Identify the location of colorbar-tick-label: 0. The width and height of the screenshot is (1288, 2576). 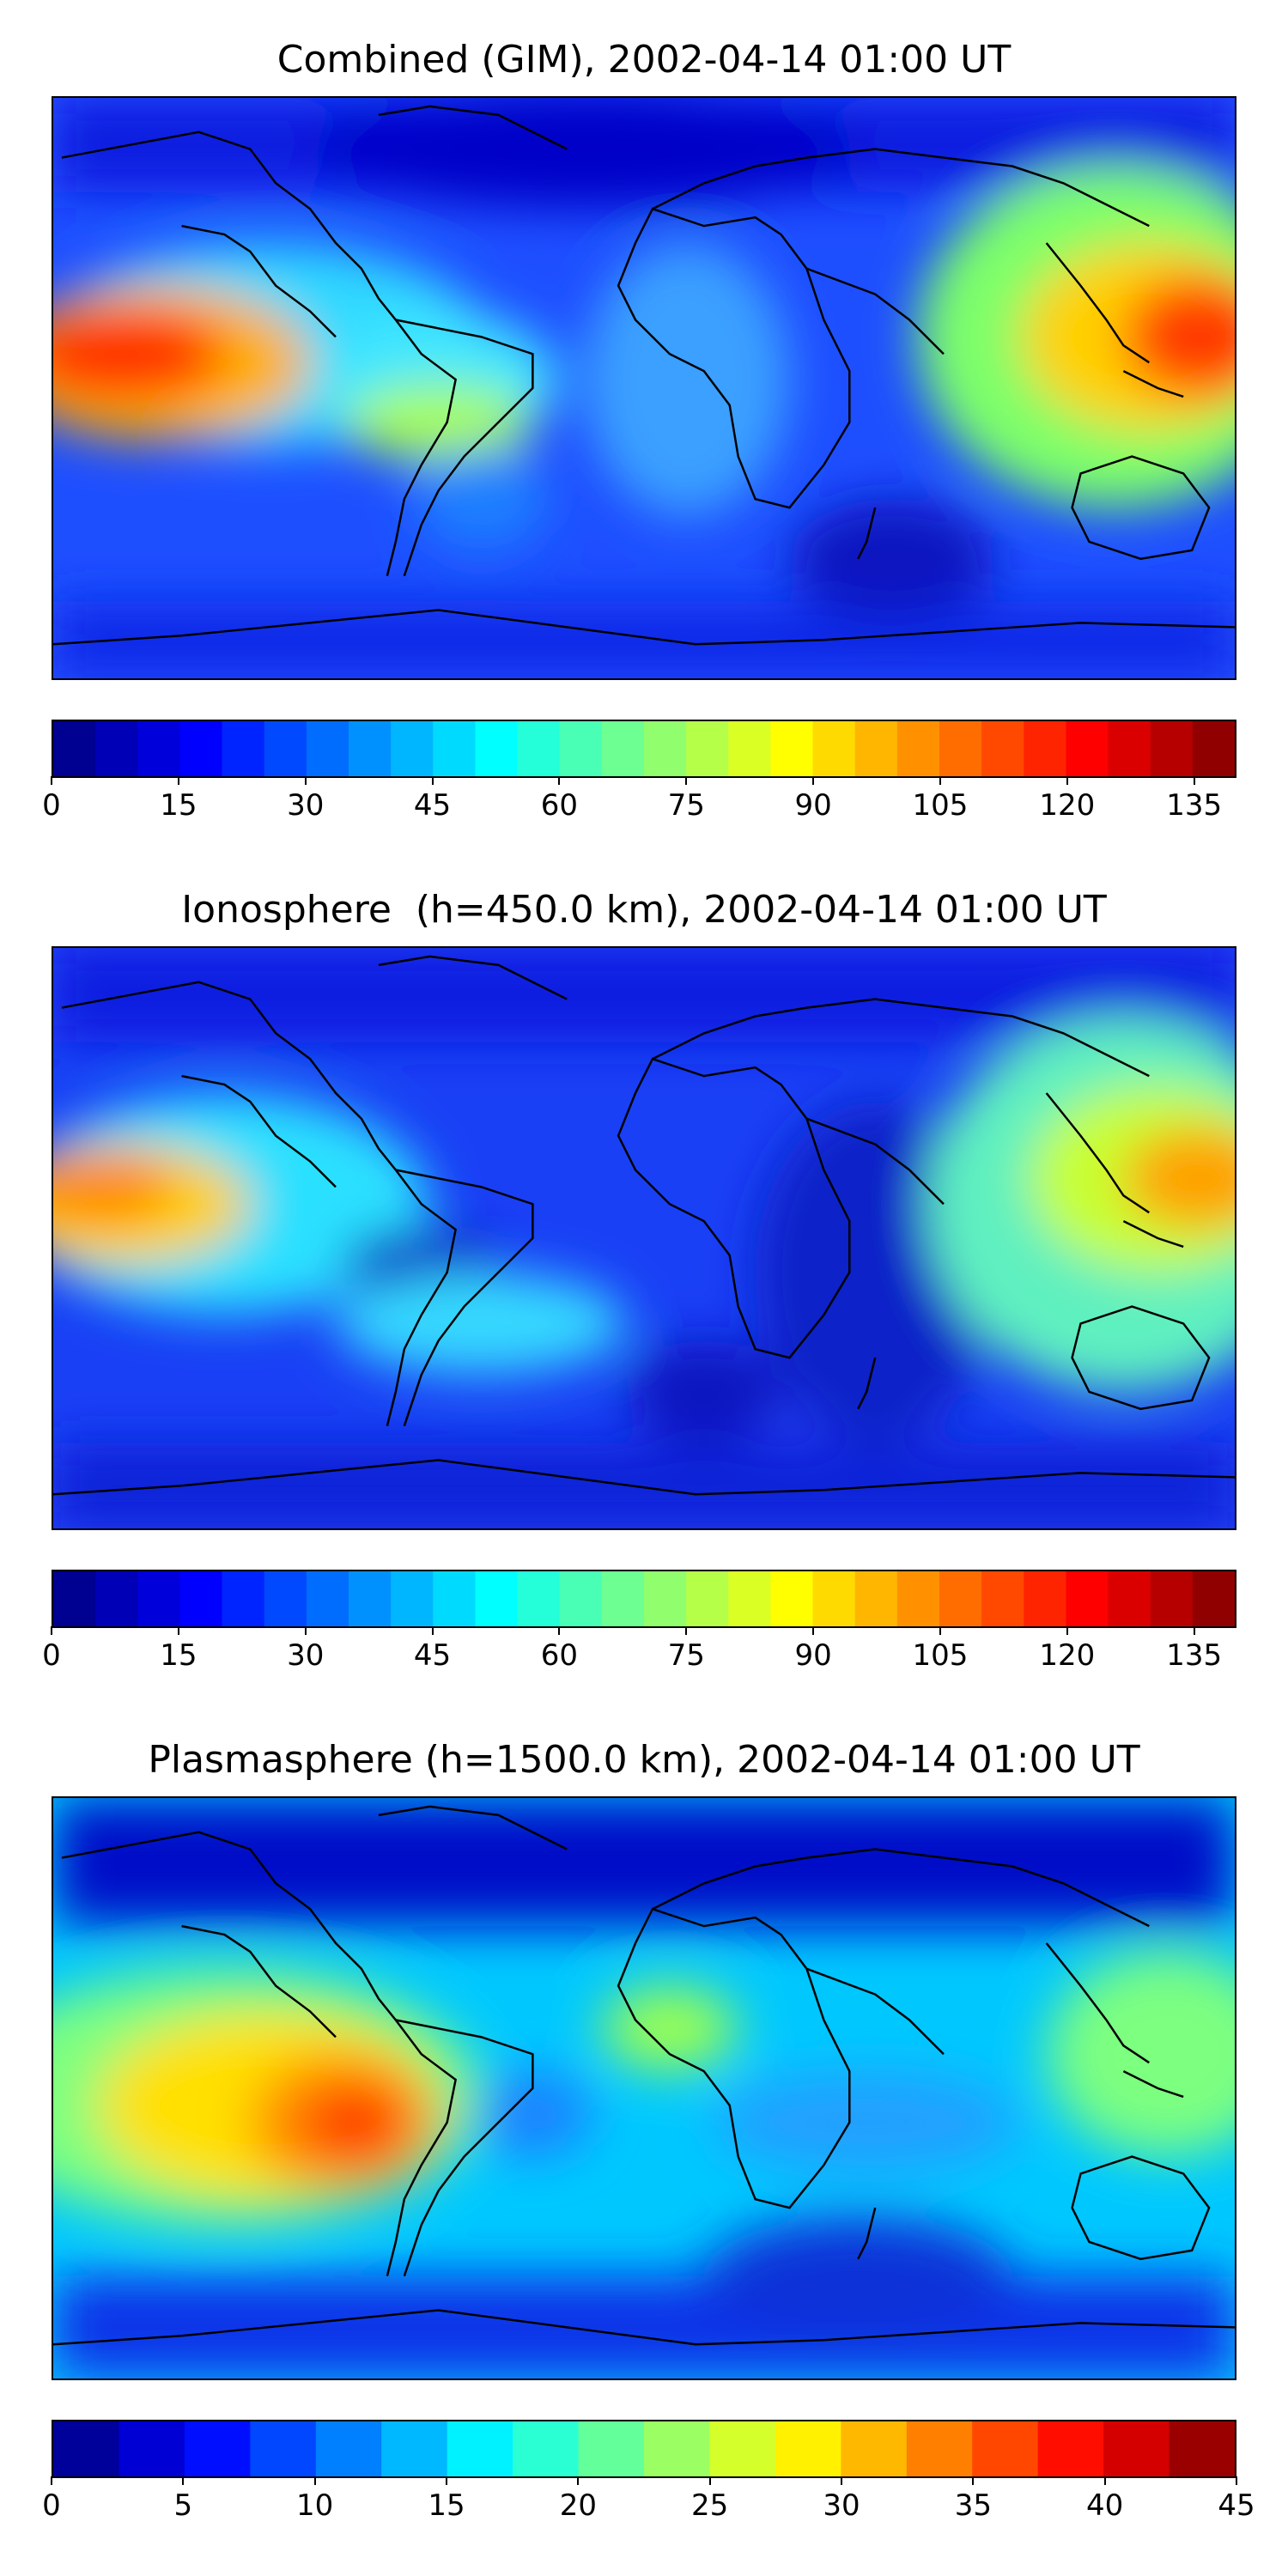
(52, 806).